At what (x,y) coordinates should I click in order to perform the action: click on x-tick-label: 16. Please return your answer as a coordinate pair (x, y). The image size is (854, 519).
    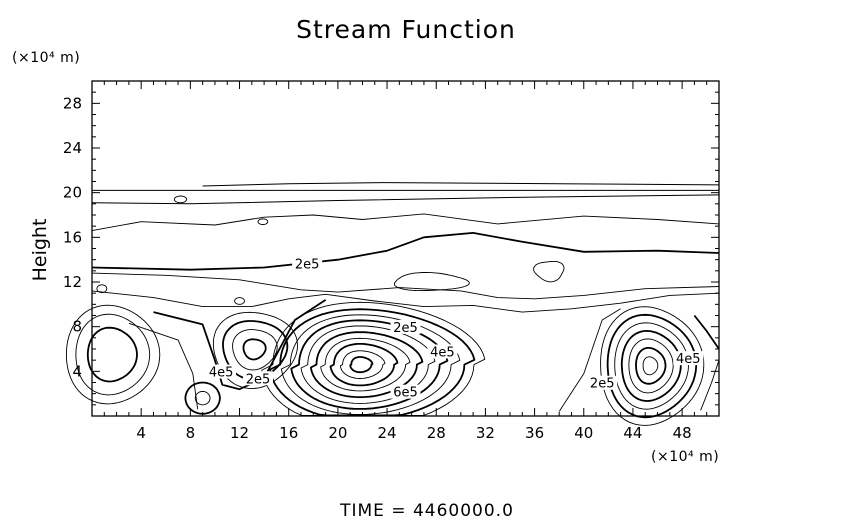
    Looking at the image, I should click on (288, 433).